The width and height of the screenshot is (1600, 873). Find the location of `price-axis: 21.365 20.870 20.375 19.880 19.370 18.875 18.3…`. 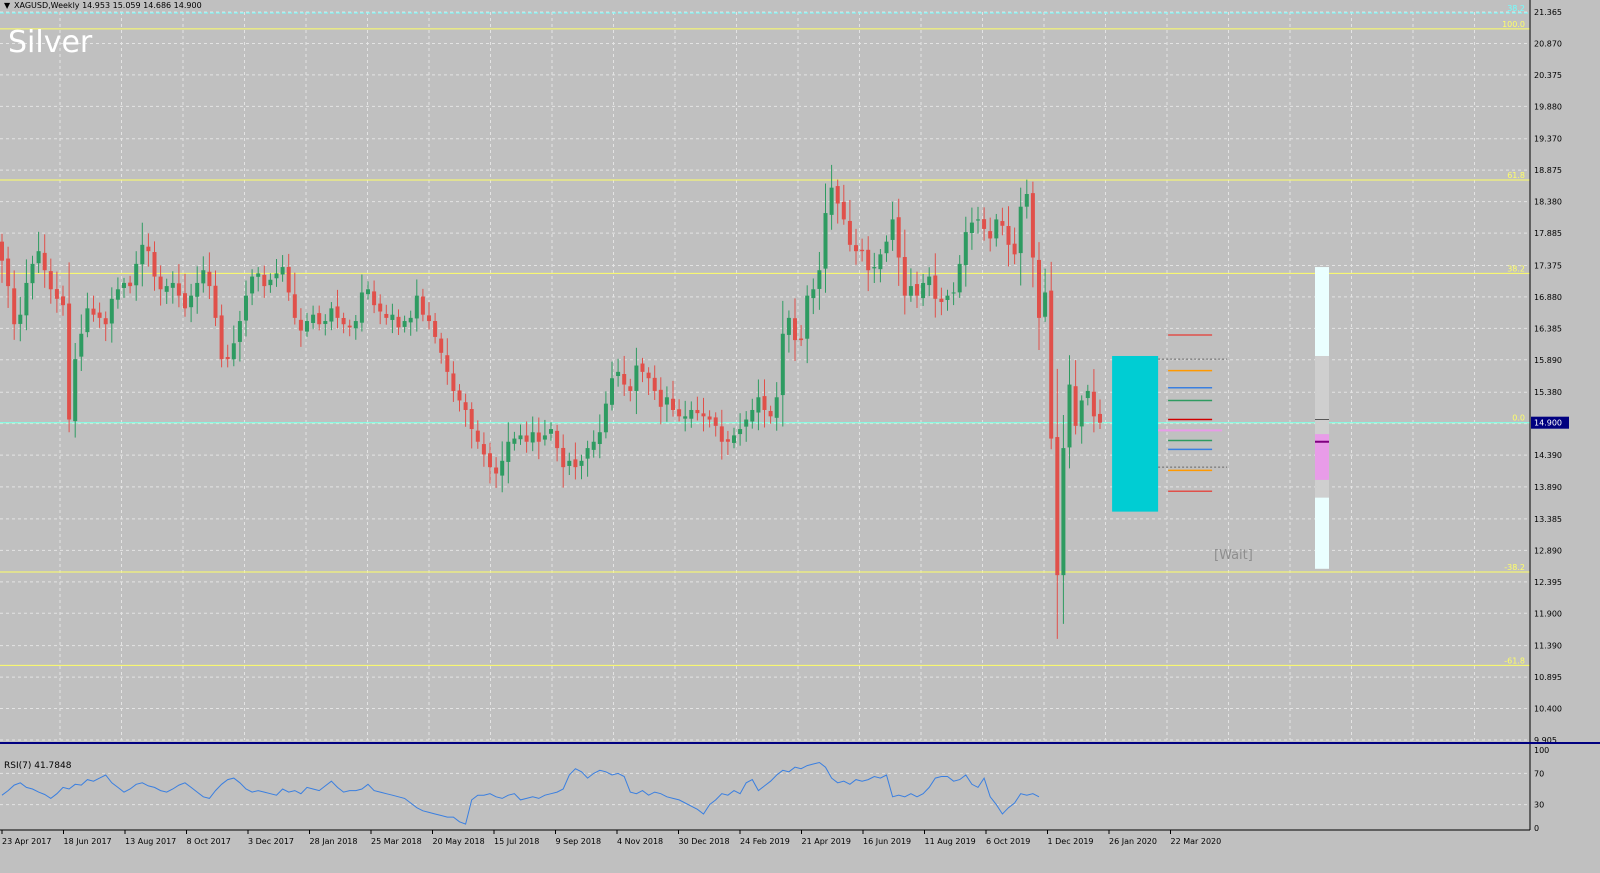

price-axis: 21.365 20.870 20.375 19.880 19.370 18.875 18.3… is located at coordinates (1549, 415).